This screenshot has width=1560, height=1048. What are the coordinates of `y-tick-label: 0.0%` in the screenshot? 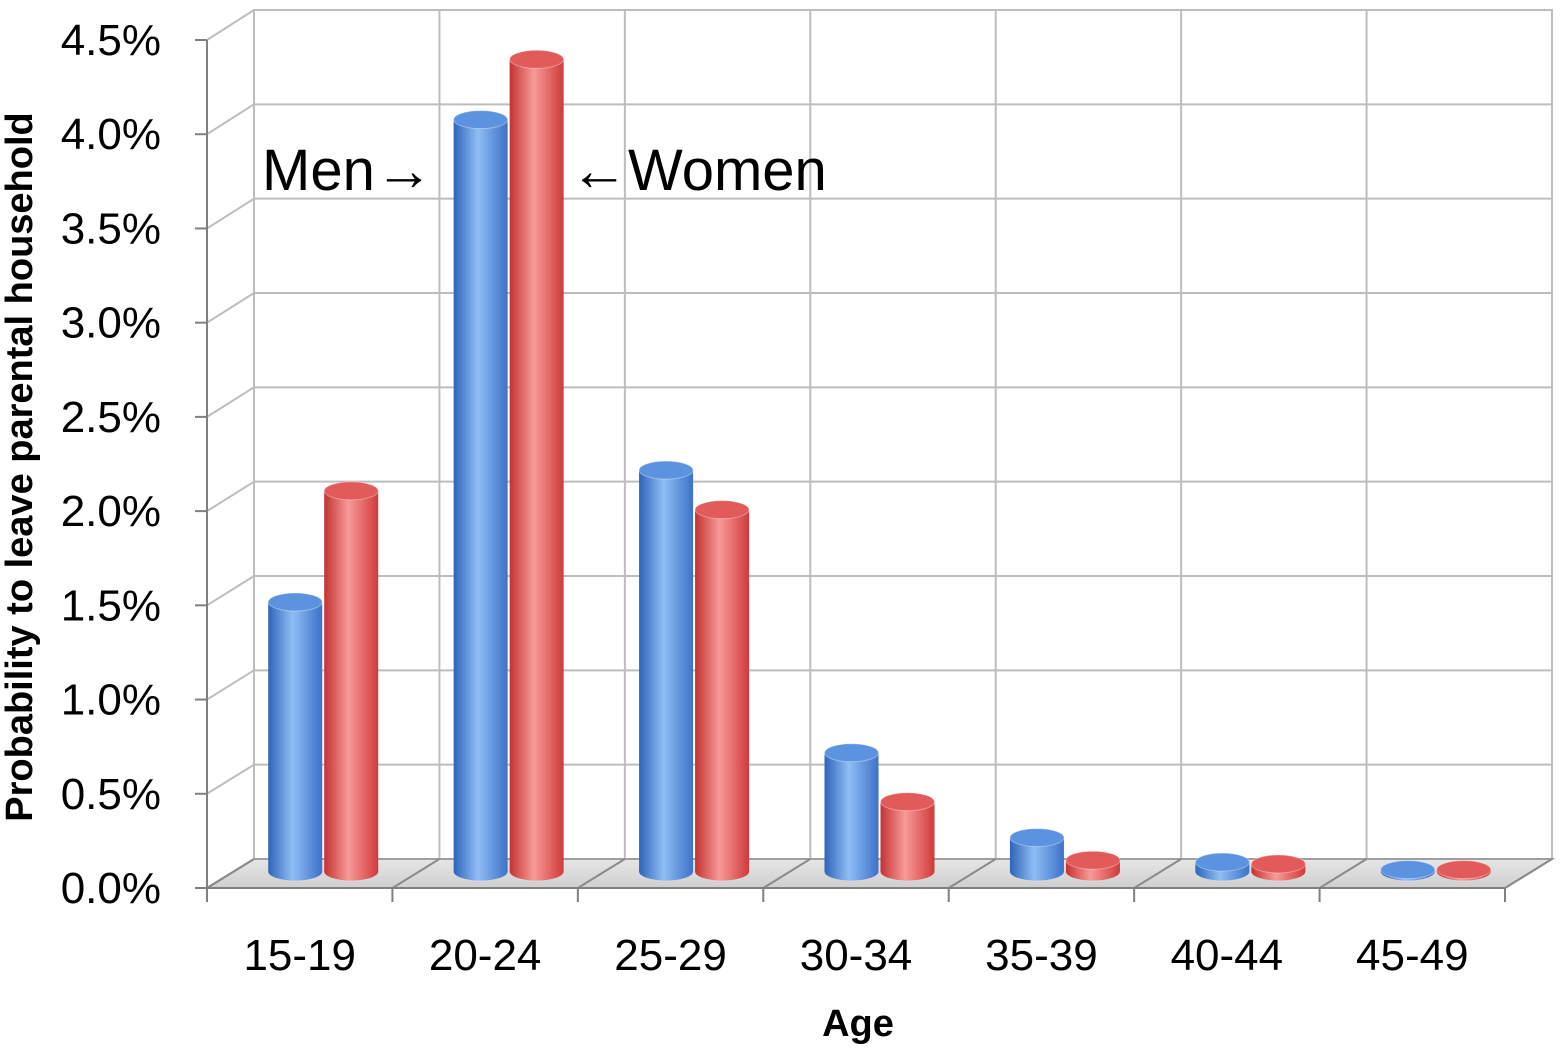 It's located at (111, 888).